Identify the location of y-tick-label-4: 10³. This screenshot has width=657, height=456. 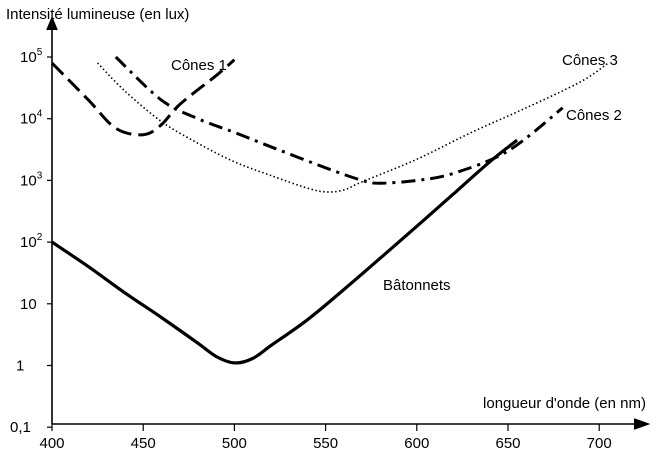
(31, 179).